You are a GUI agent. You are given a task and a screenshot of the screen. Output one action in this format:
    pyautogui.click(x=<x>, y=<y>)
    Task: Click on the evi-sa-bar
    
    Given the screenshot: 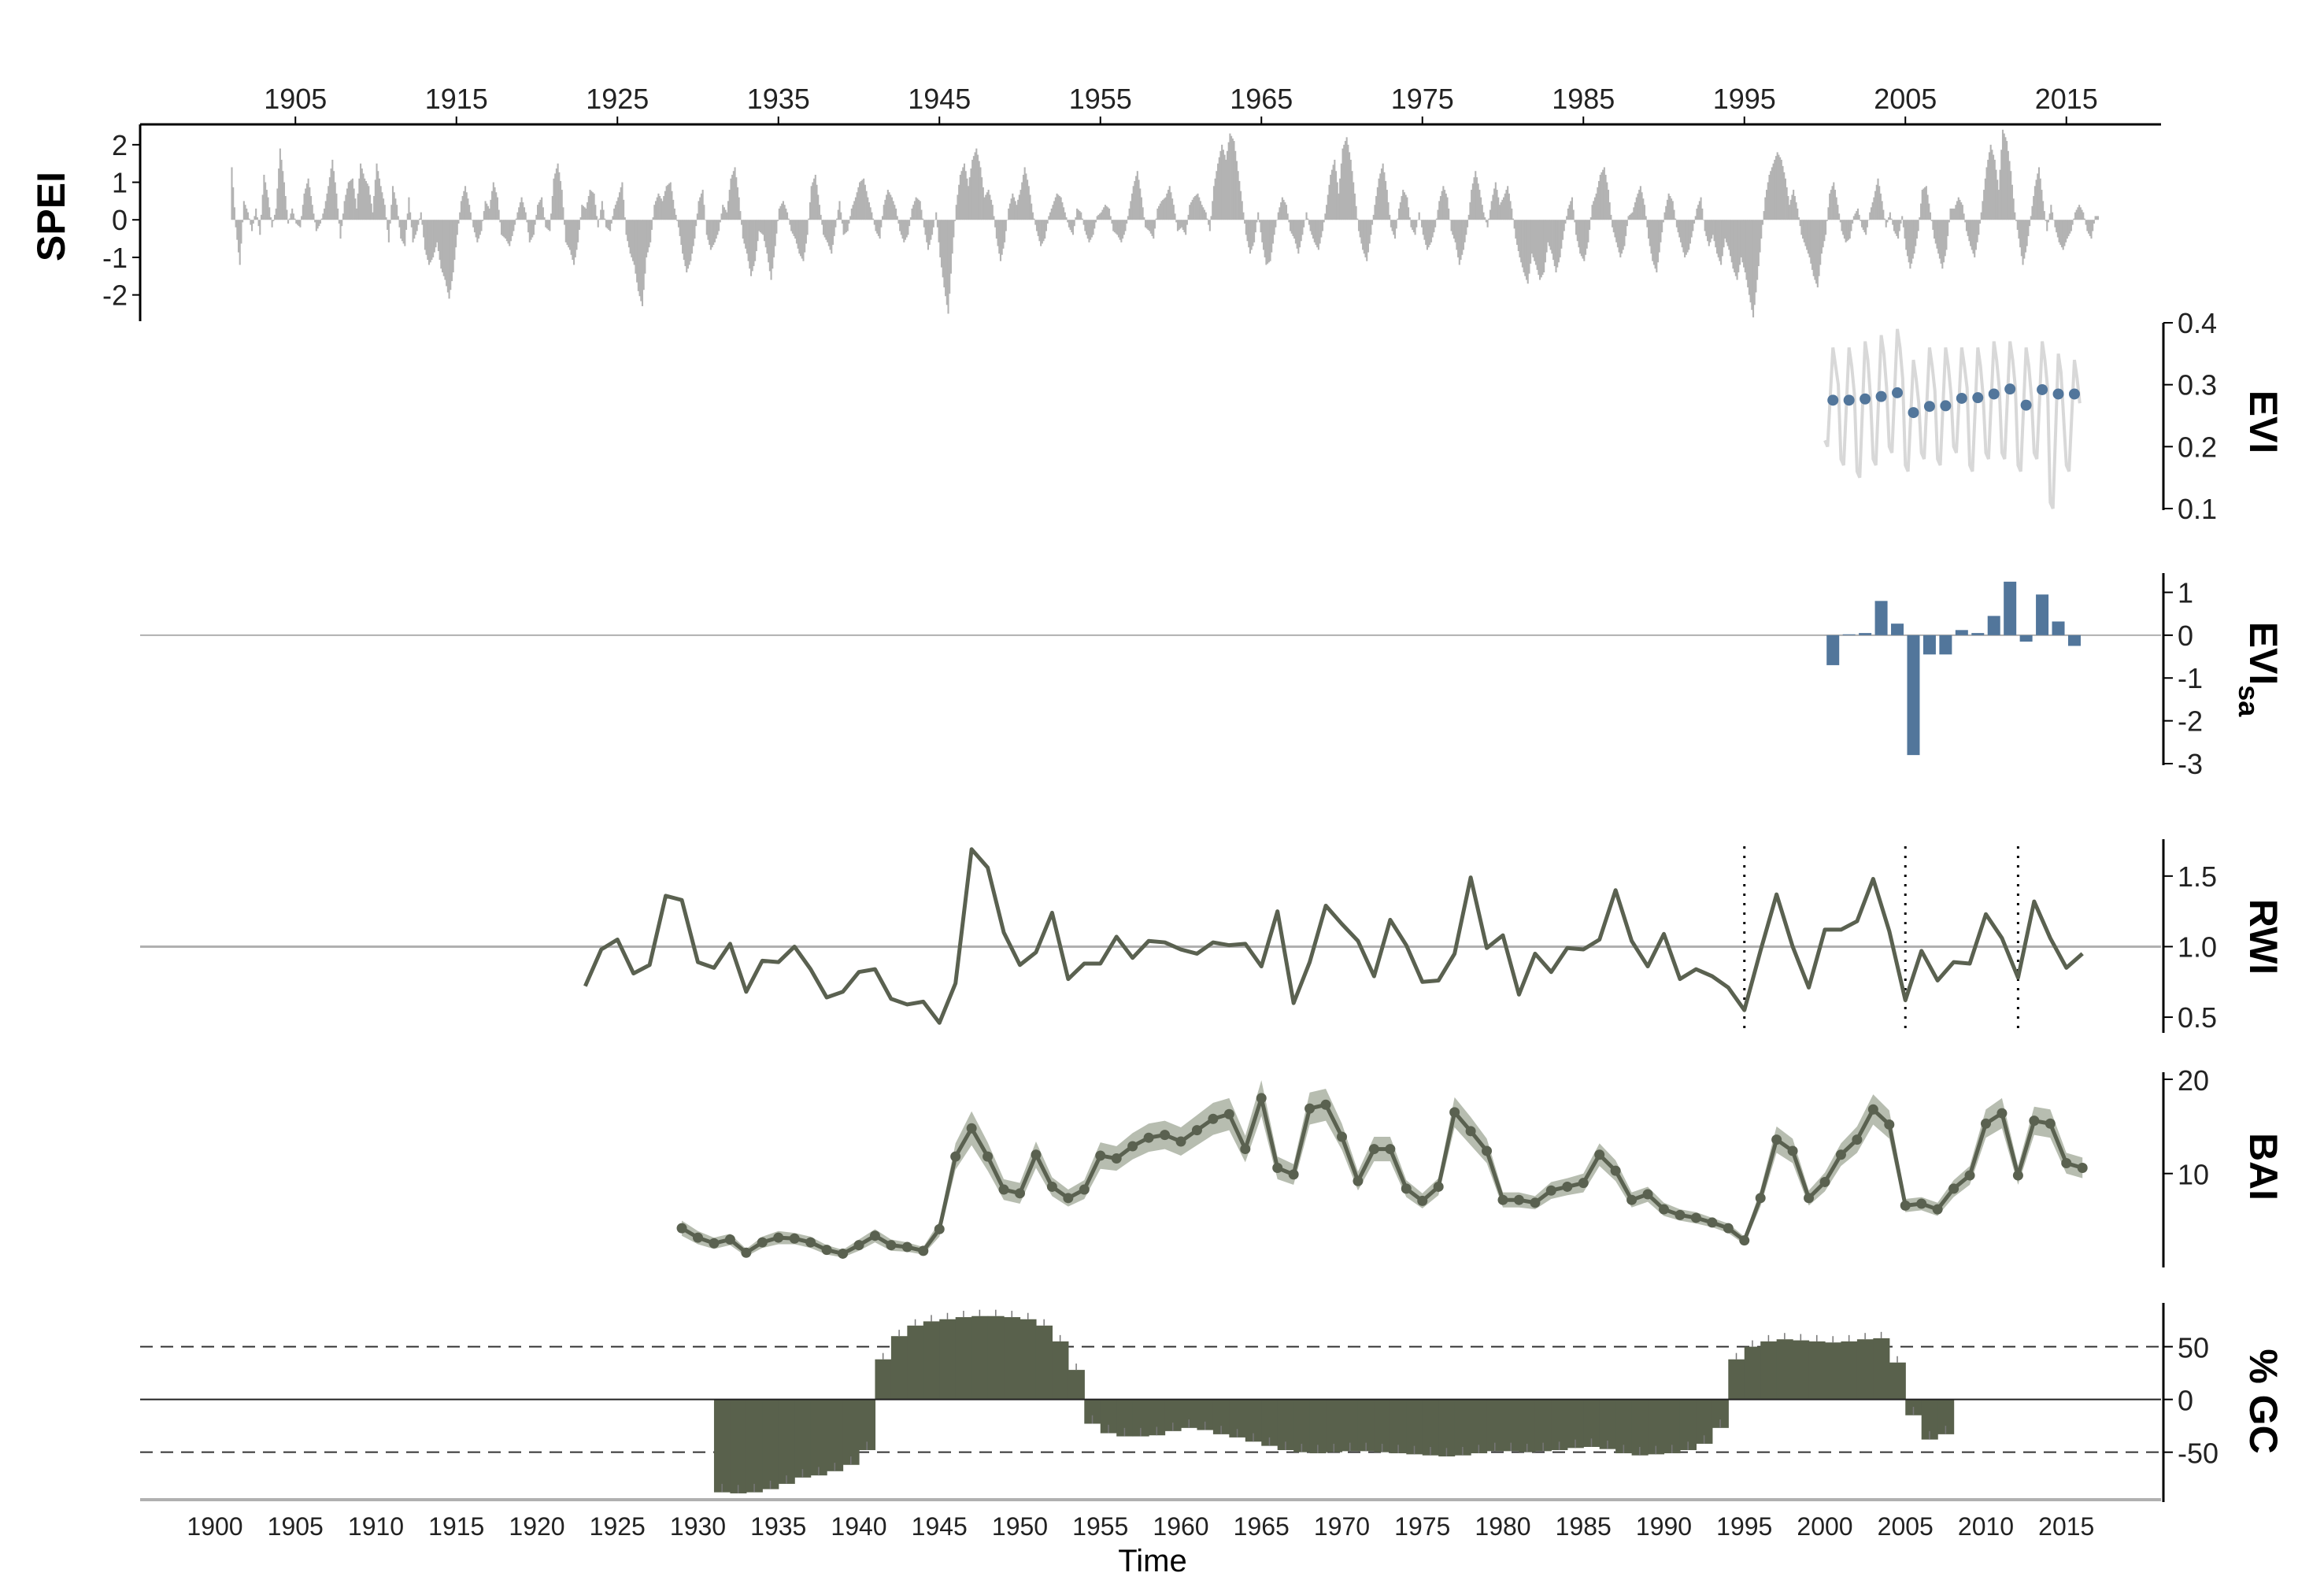 What is the action you would take?
    pyautogui.click(x=1865, y=634)
    